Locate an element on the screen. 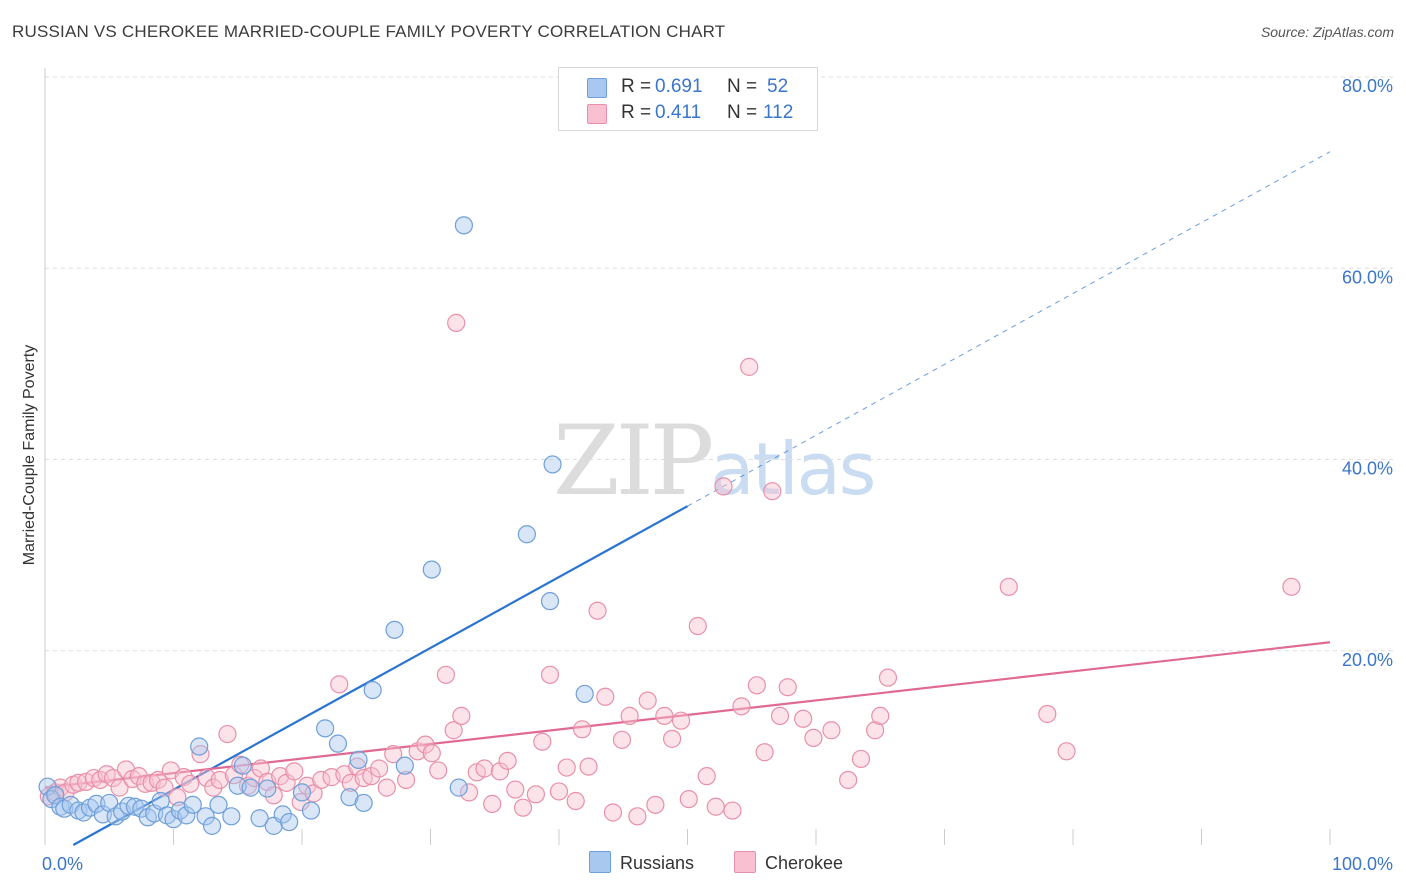 This screenshot has width=1406, height=892. legend-r-value: 0.411 is located at coordinates (678, 112).